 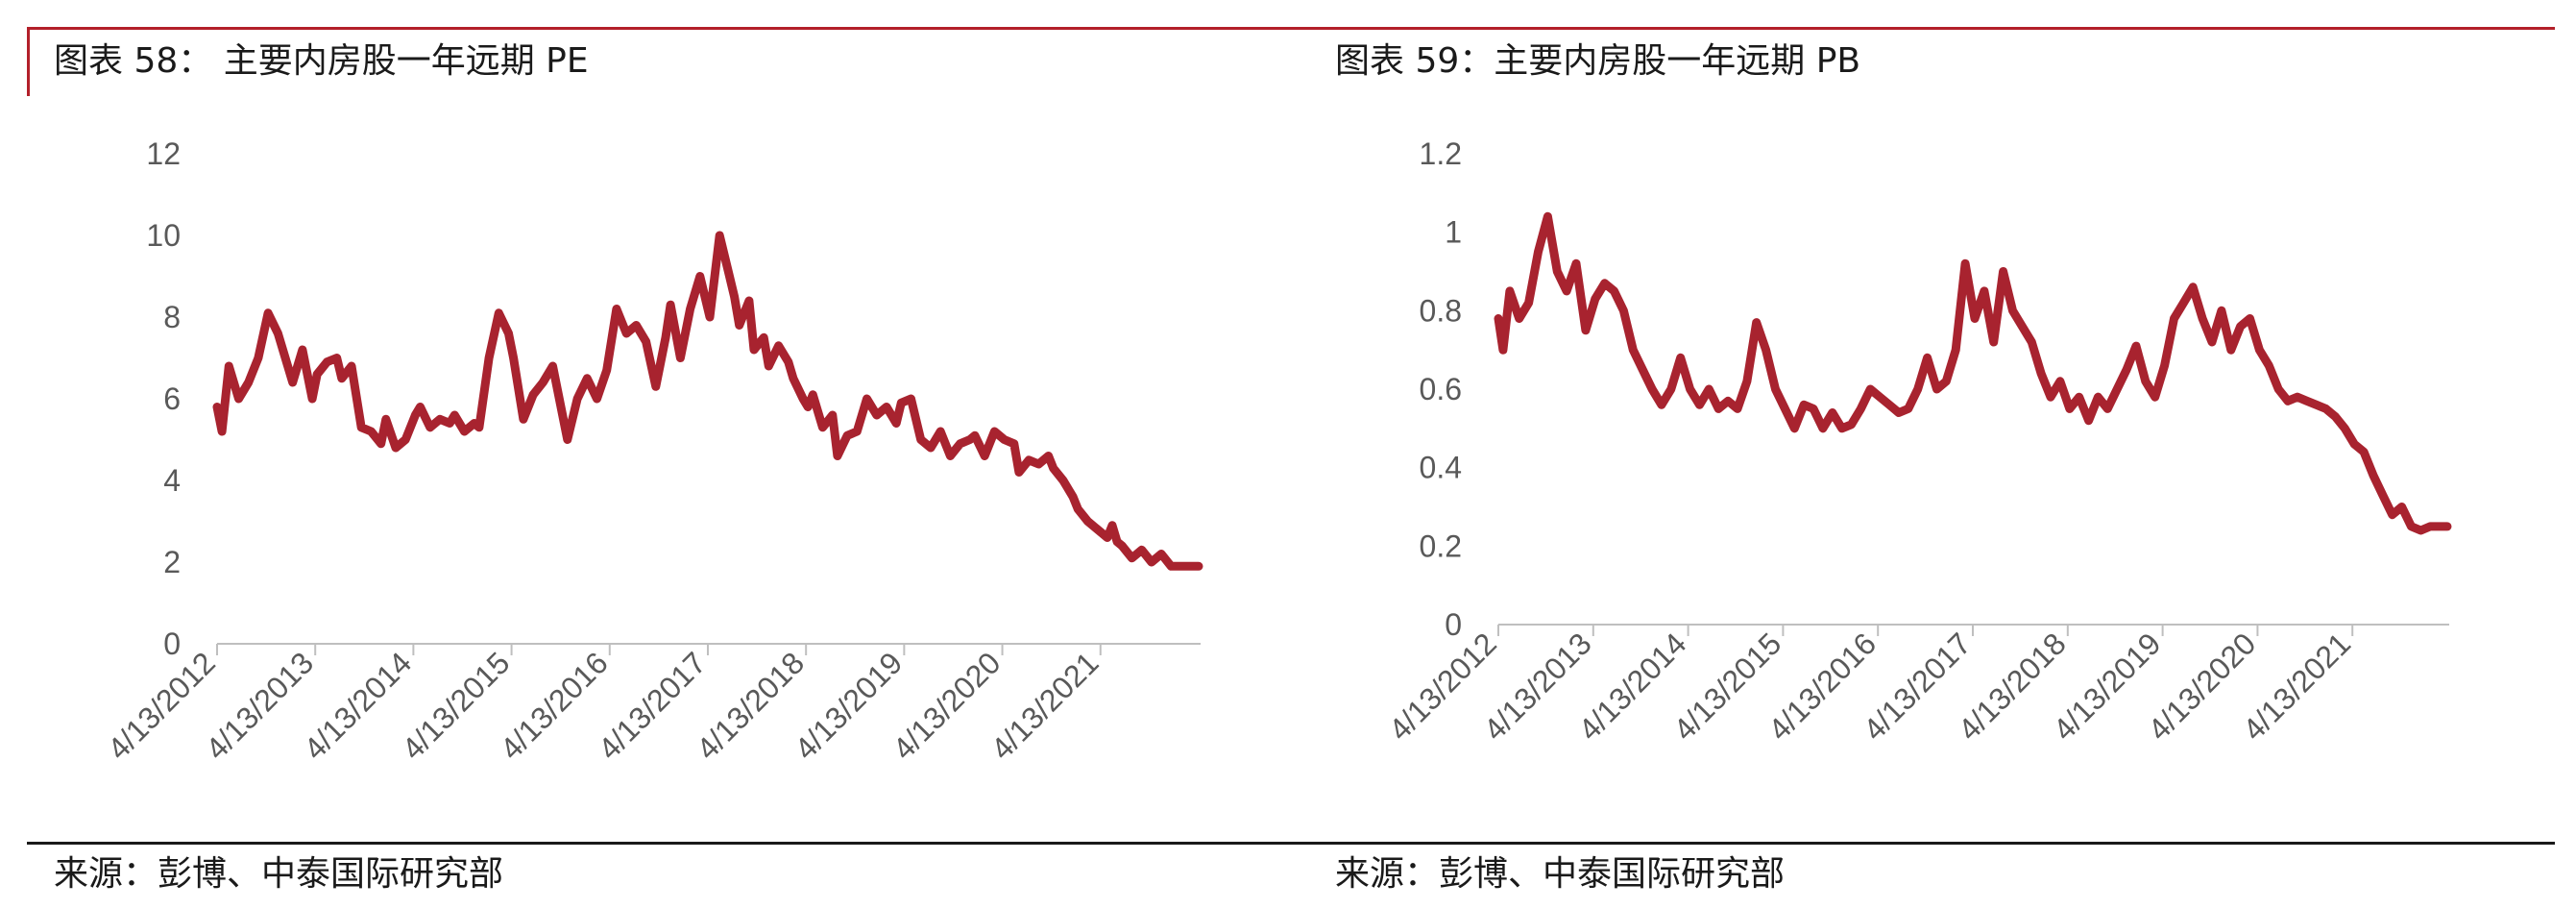 What do you see at coordinates (172, 317) in the screenshot?
I see `pe-y-tick-label: 8` at bounding box center [172, 317].